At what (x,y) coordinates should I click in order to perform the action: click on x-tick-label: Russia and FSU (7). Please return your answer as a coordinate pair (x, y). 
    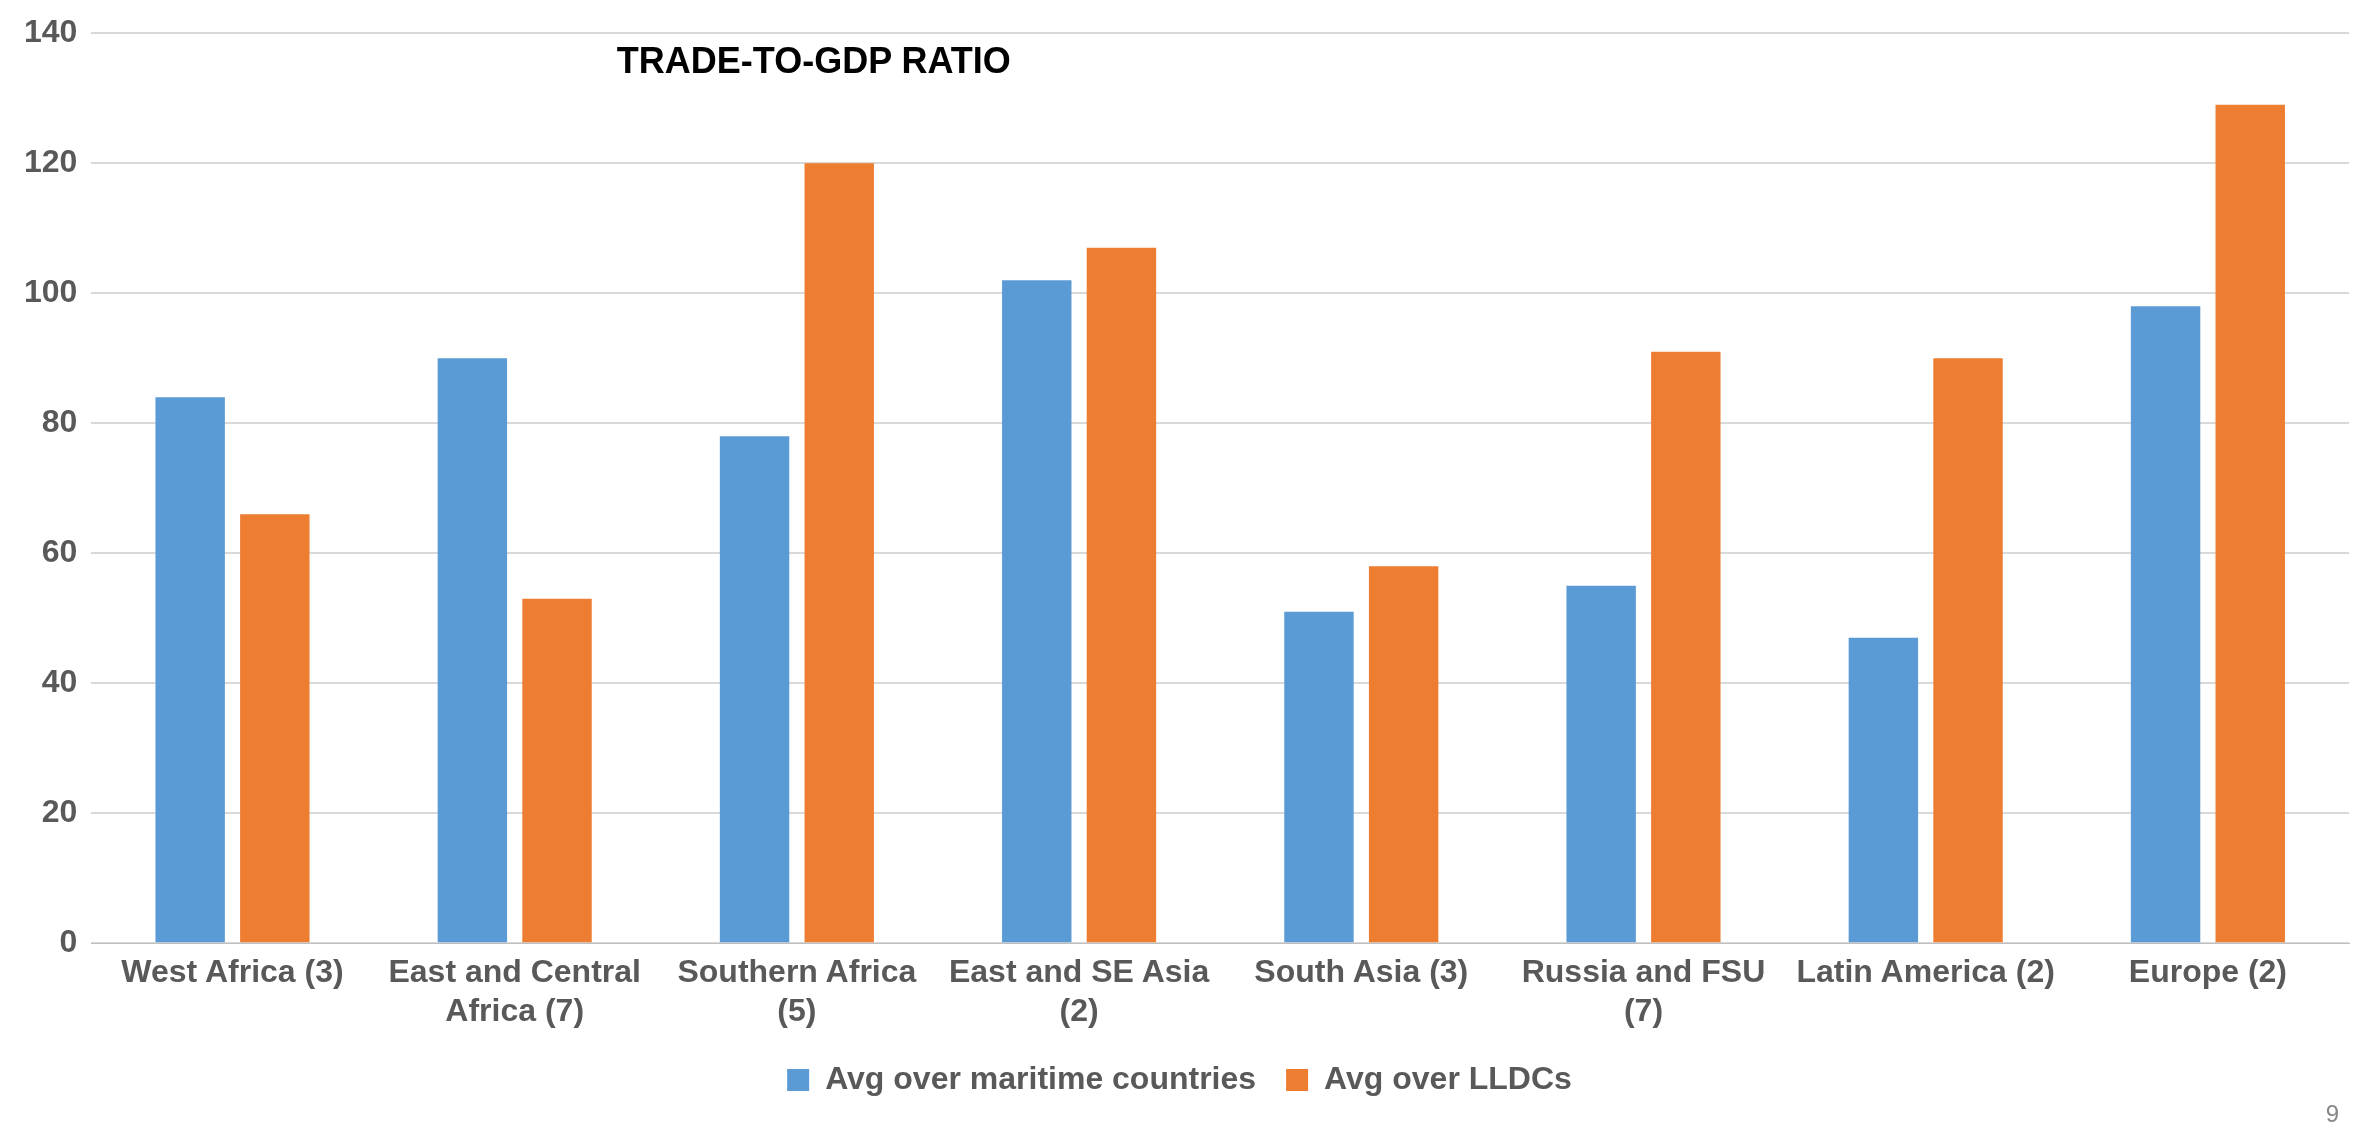
    Looking at the image, I should click on (1643, 990).